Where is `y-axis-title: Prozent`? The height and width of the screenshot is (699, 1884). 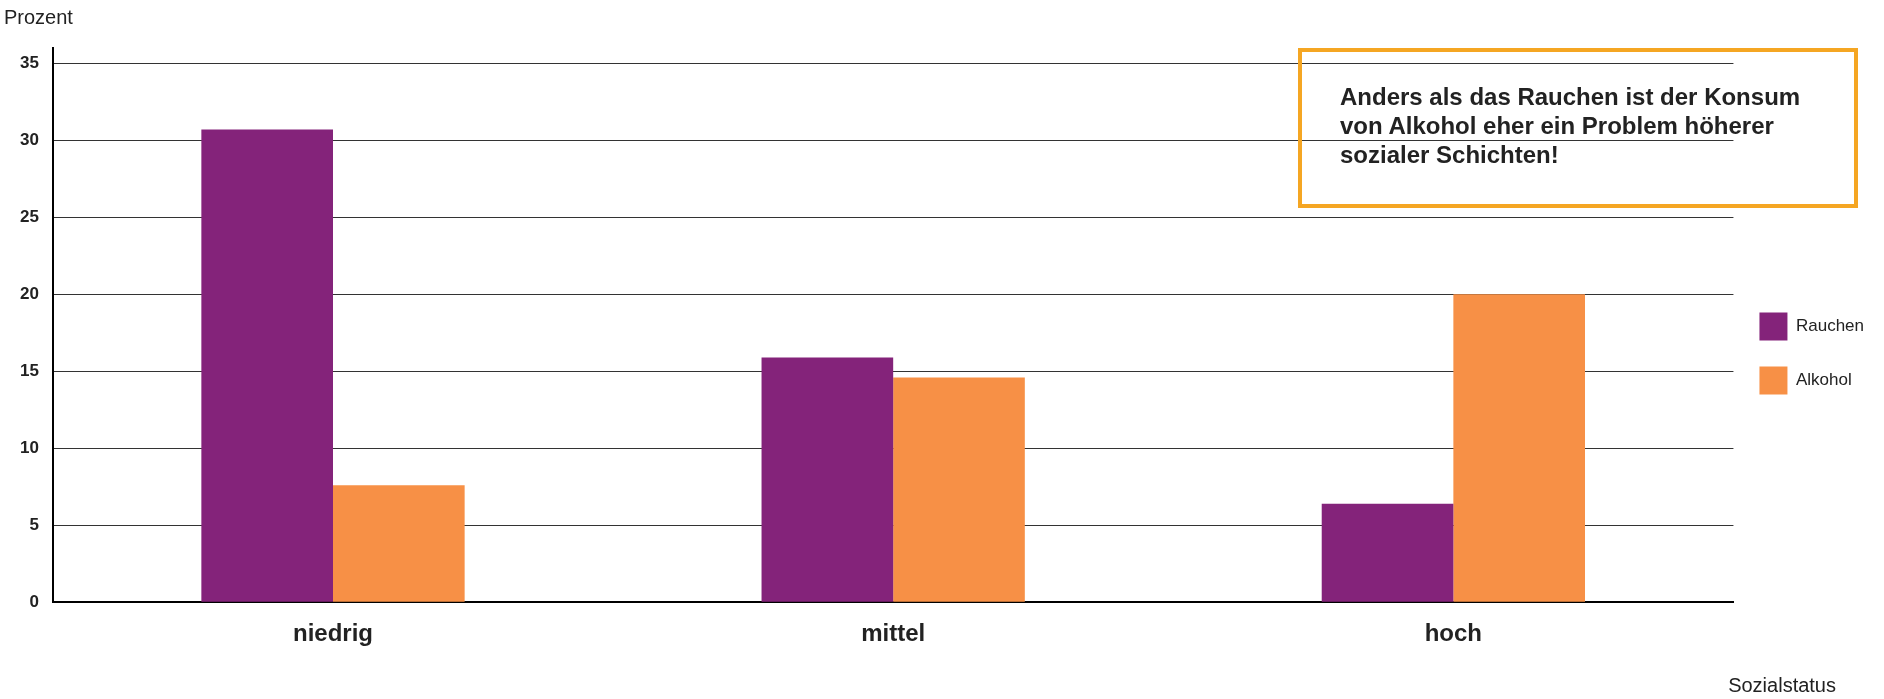 y-axis-title: Prozent is located at coordinates (39, 16).